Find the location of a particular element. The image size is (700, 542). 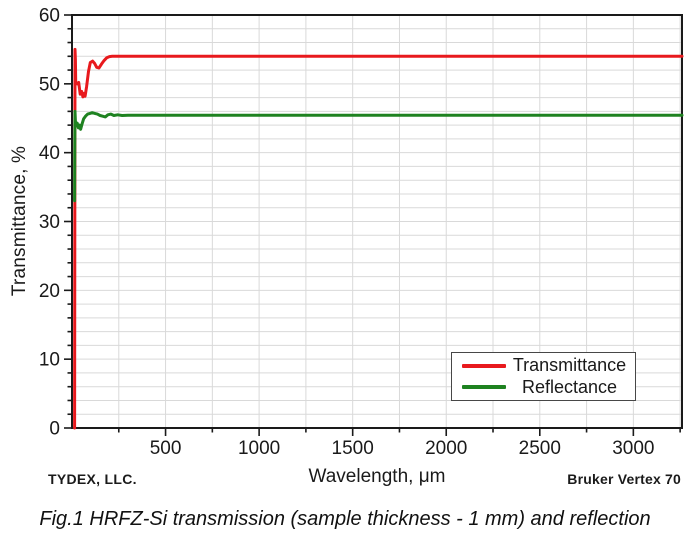

legend-item-transmittance: Transmittance is located at coordinates (544, 365).